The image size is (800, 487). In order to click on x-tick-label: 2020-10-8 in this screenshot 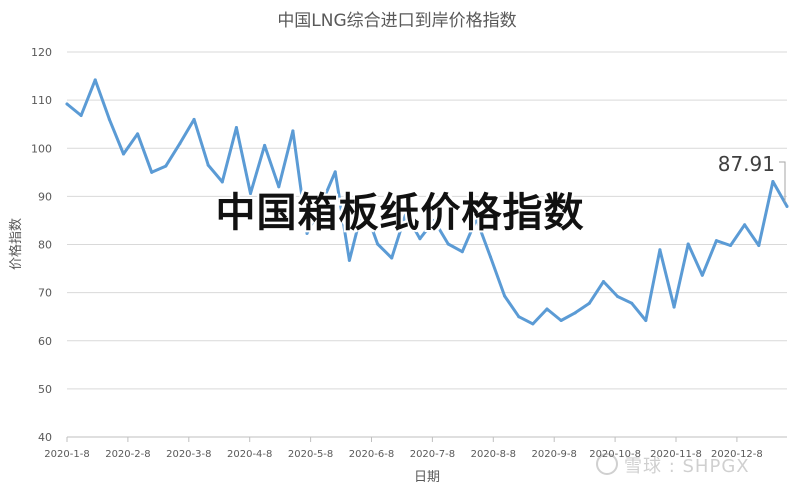, I will do `click(615, 454)`.